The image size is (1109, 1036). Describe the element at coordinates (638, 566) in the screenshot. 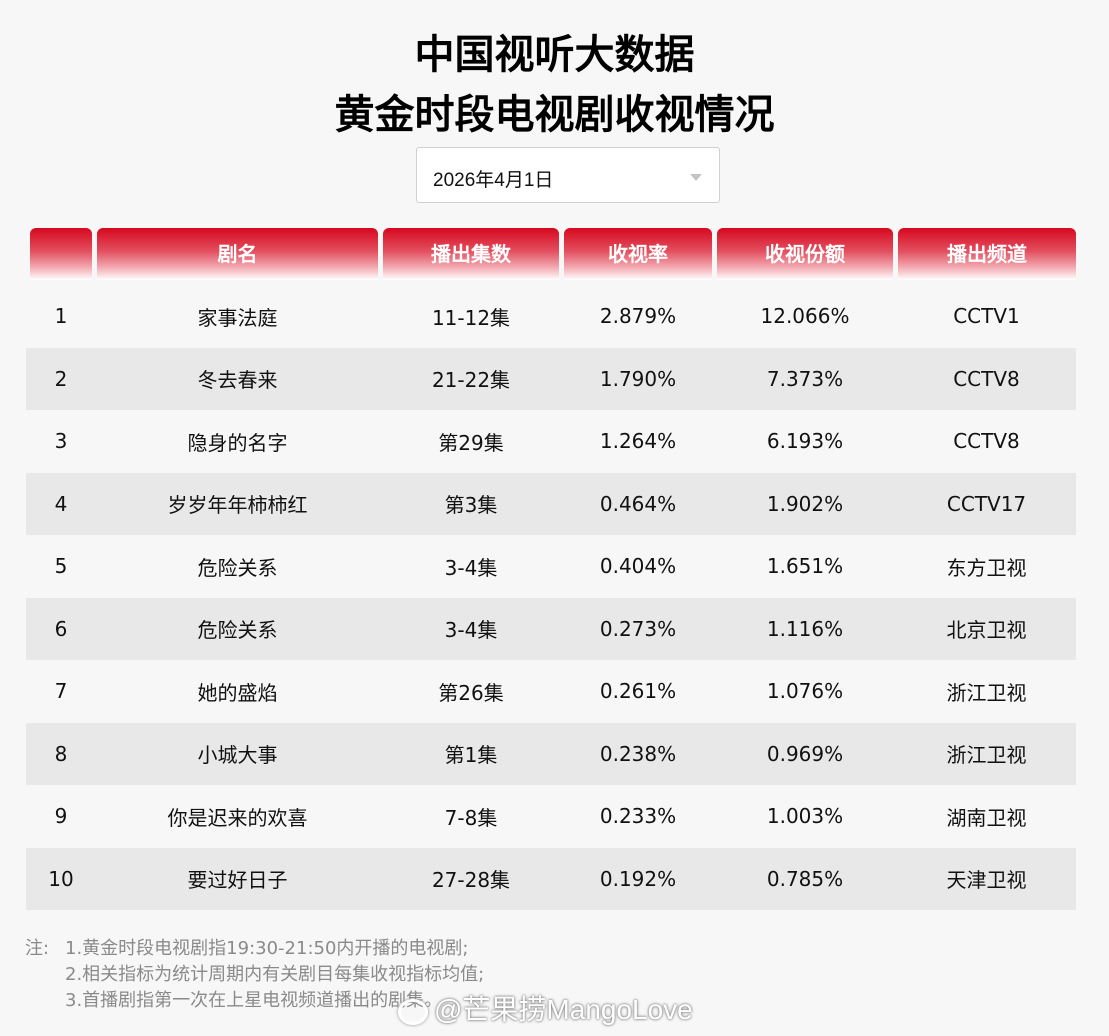

I see `rating-cell: 0.404%` at that location.